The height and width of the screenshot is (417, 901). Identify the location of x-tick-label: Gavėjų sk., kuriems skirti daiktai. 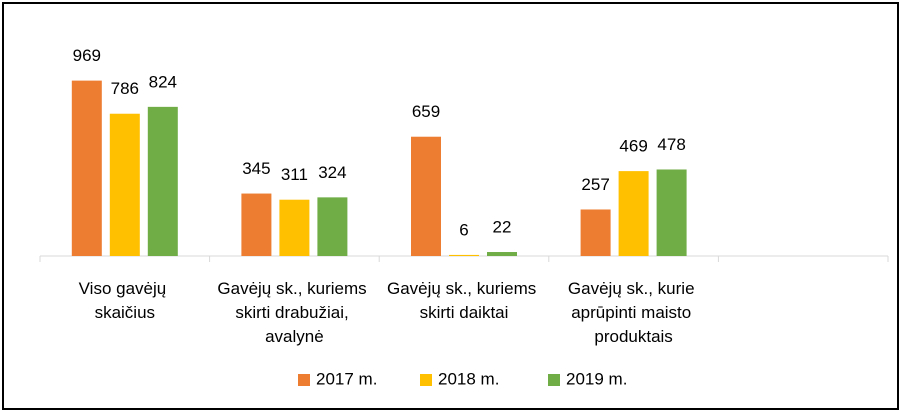
(464, 300).